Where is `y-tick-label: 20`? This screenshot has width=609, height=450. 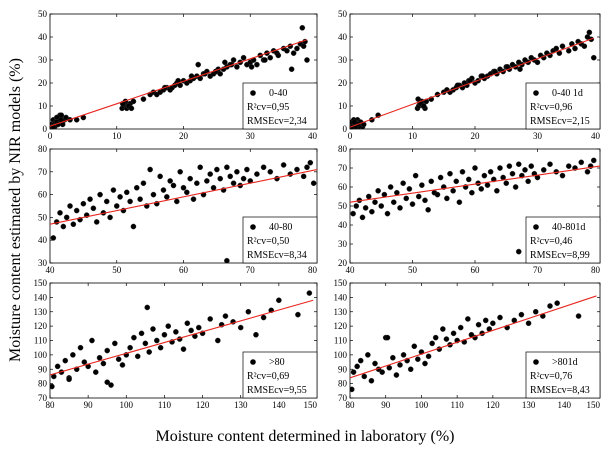 y-tick-label: 20 is located at coordinates (43, 83).